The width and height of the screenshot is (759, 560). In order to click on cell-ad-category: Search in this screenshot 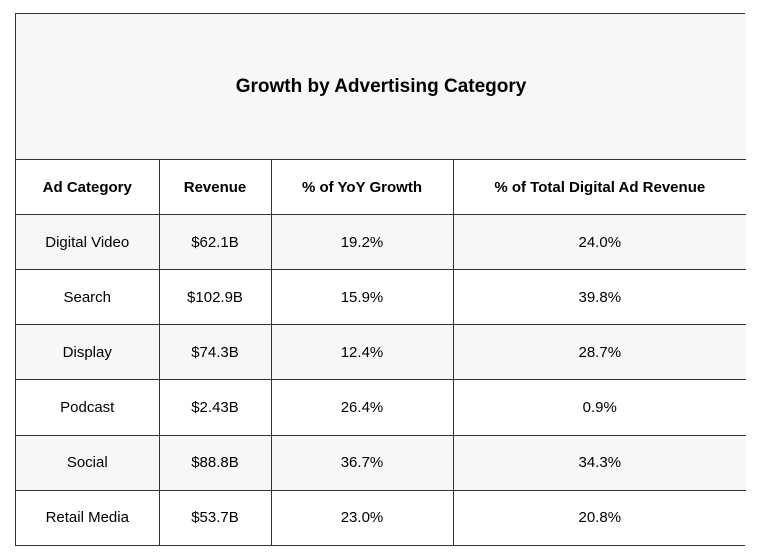, I will do `click(88, 297)`.